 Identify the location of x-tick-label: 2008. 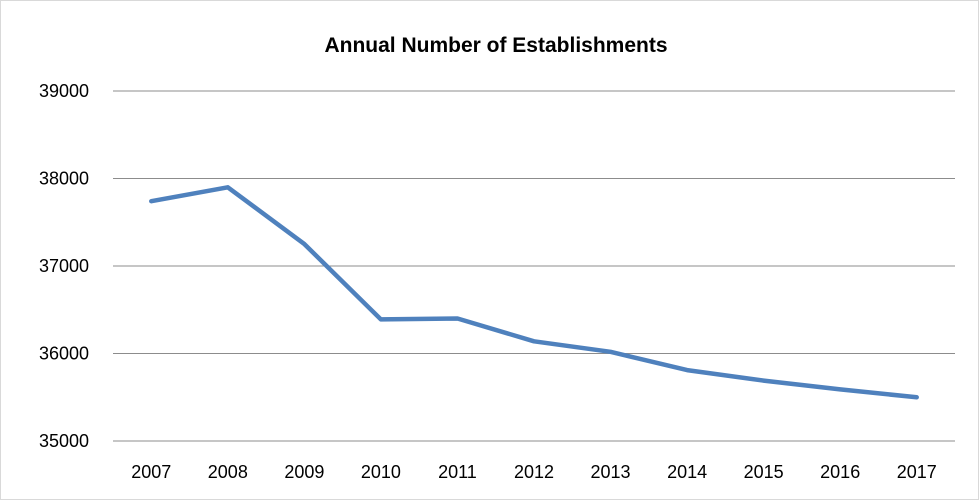
(228, 472).